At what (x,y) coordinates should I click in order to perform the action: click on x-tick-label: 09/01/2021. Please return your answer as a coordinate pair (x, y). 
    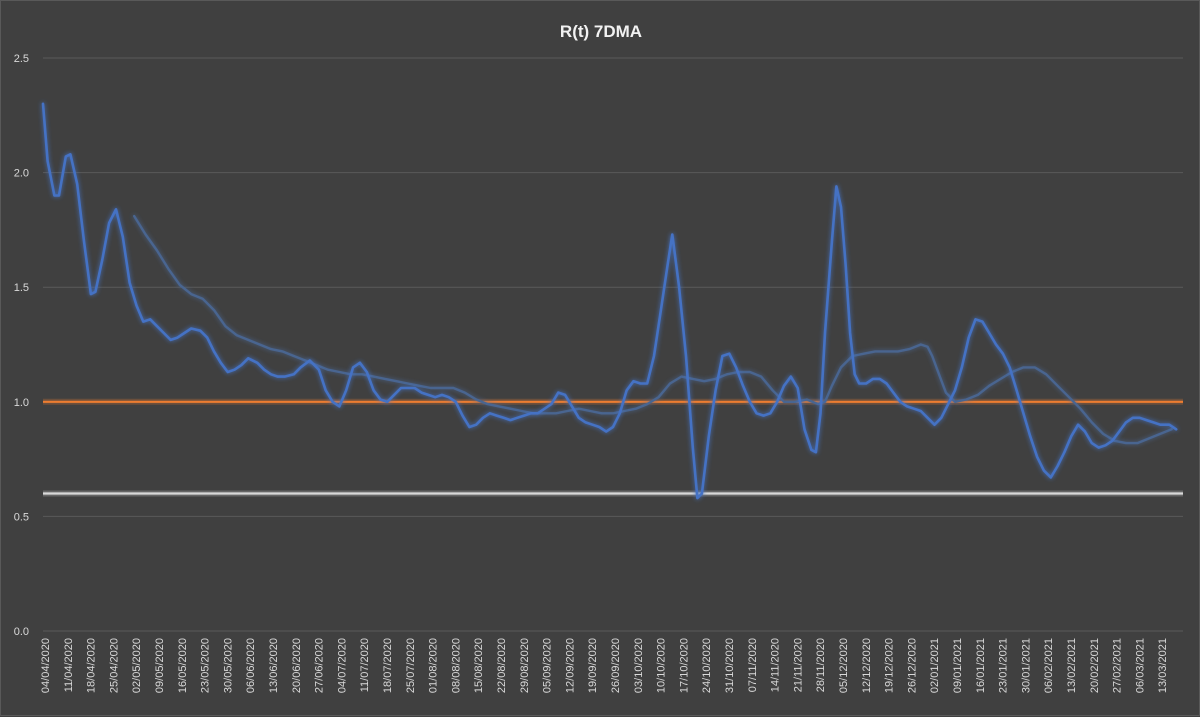
    Looking at the image, I should click on (958, 665).